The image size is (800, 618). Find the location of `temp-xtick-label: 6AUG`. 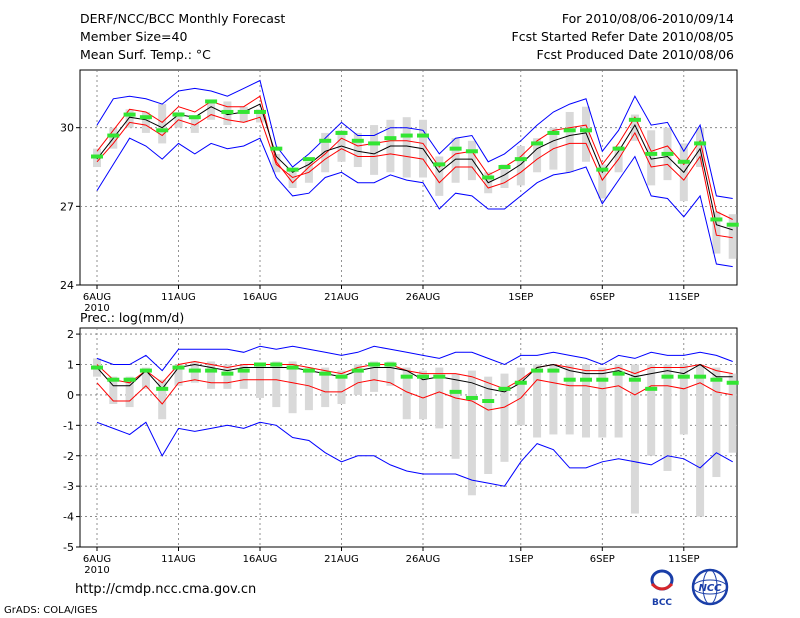

temp-xtick-label: 6AUG is located at coordinates (97, 297).